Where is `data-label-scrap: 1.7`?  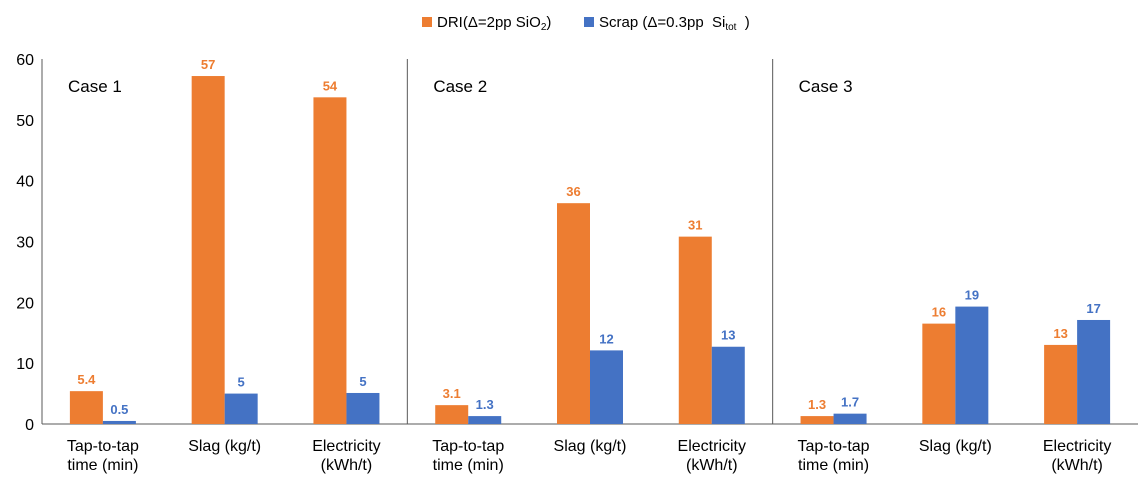
data-label-scrap: 1.7 is located at coordinates (850, 402).